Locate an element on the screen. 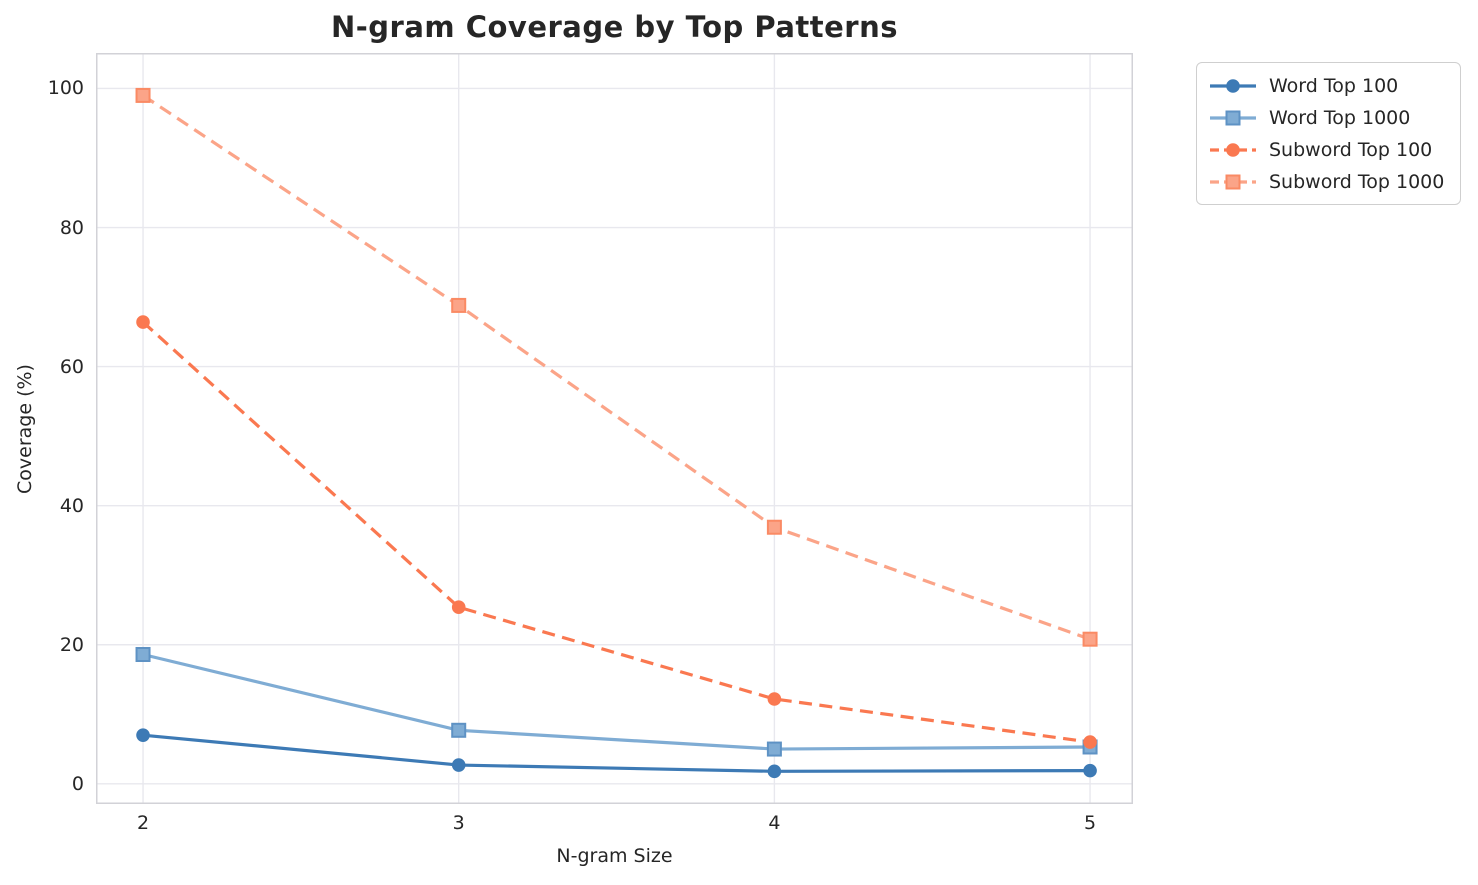  y-tick-label: 80 is located at coordinates (71, 227).